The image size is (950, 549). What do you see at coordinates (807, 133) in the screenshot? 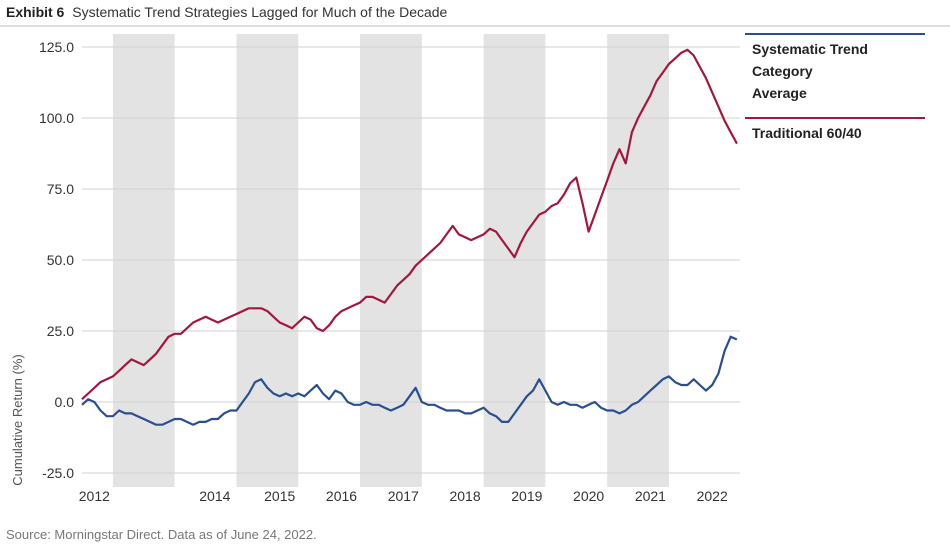
I see `legend-label-1: Traditional 60/40` at bounding box center [807, 133].